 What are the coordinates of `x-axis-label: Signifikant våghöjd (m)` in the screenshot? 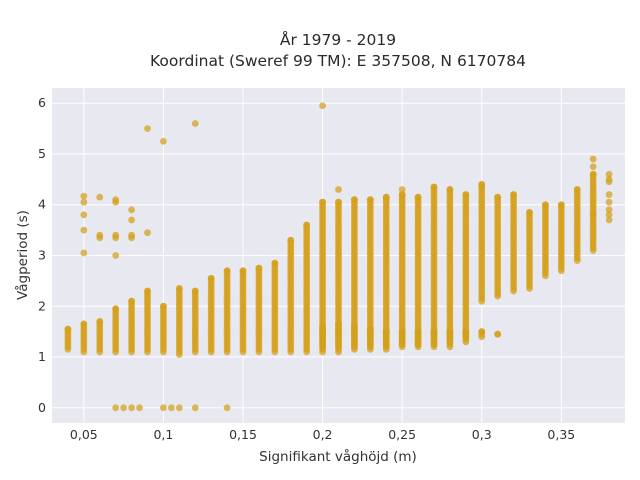 It's located at (338, 456).